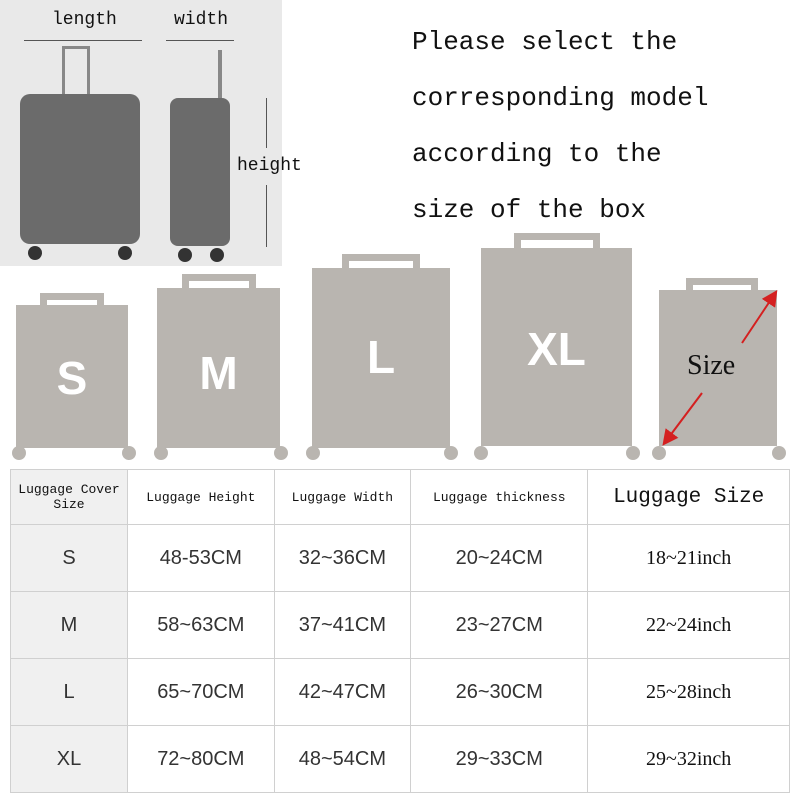 This screenshot has width=800, height=800. Describe the element at coordinates (83, 40) in the screenshot. I see `length-line` at that location.